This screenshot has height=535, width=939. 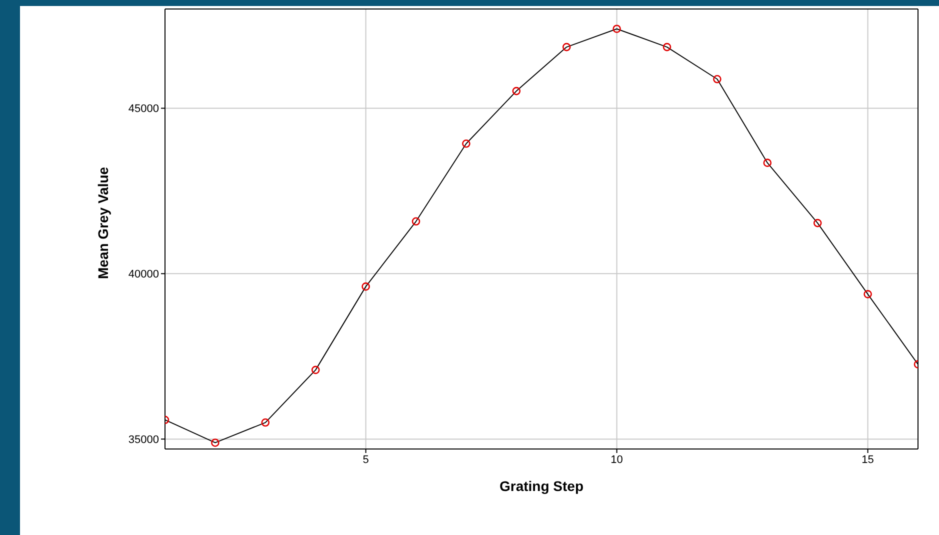 What do you see at coordinates (143, 274) in the screenshot?
I see `y-tick-label: 40000` at bounding box center [143, 274].